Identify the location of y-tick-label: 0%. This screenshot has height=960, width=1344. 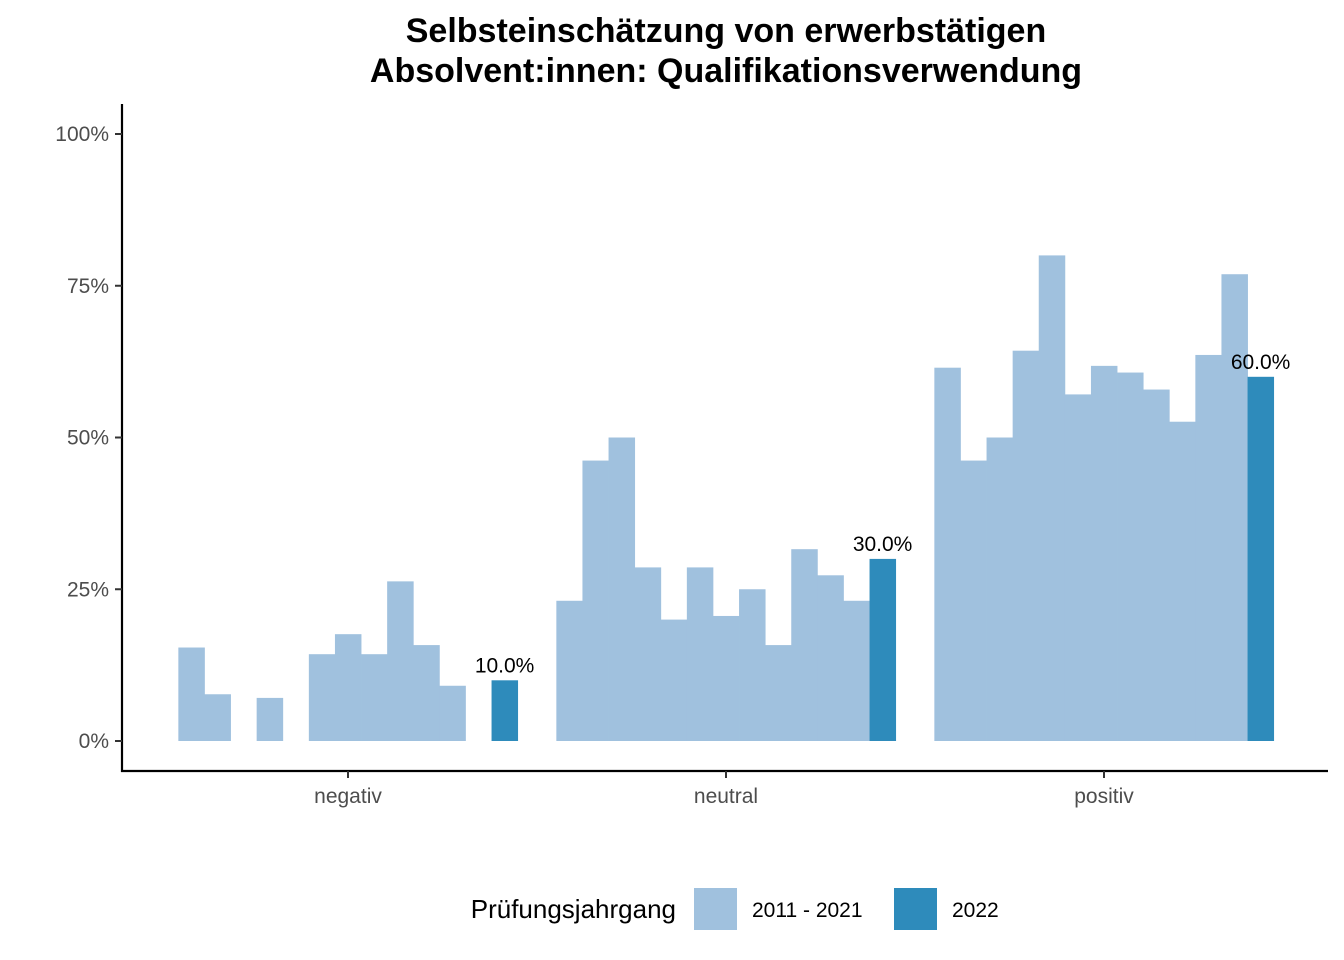
(94, 741).